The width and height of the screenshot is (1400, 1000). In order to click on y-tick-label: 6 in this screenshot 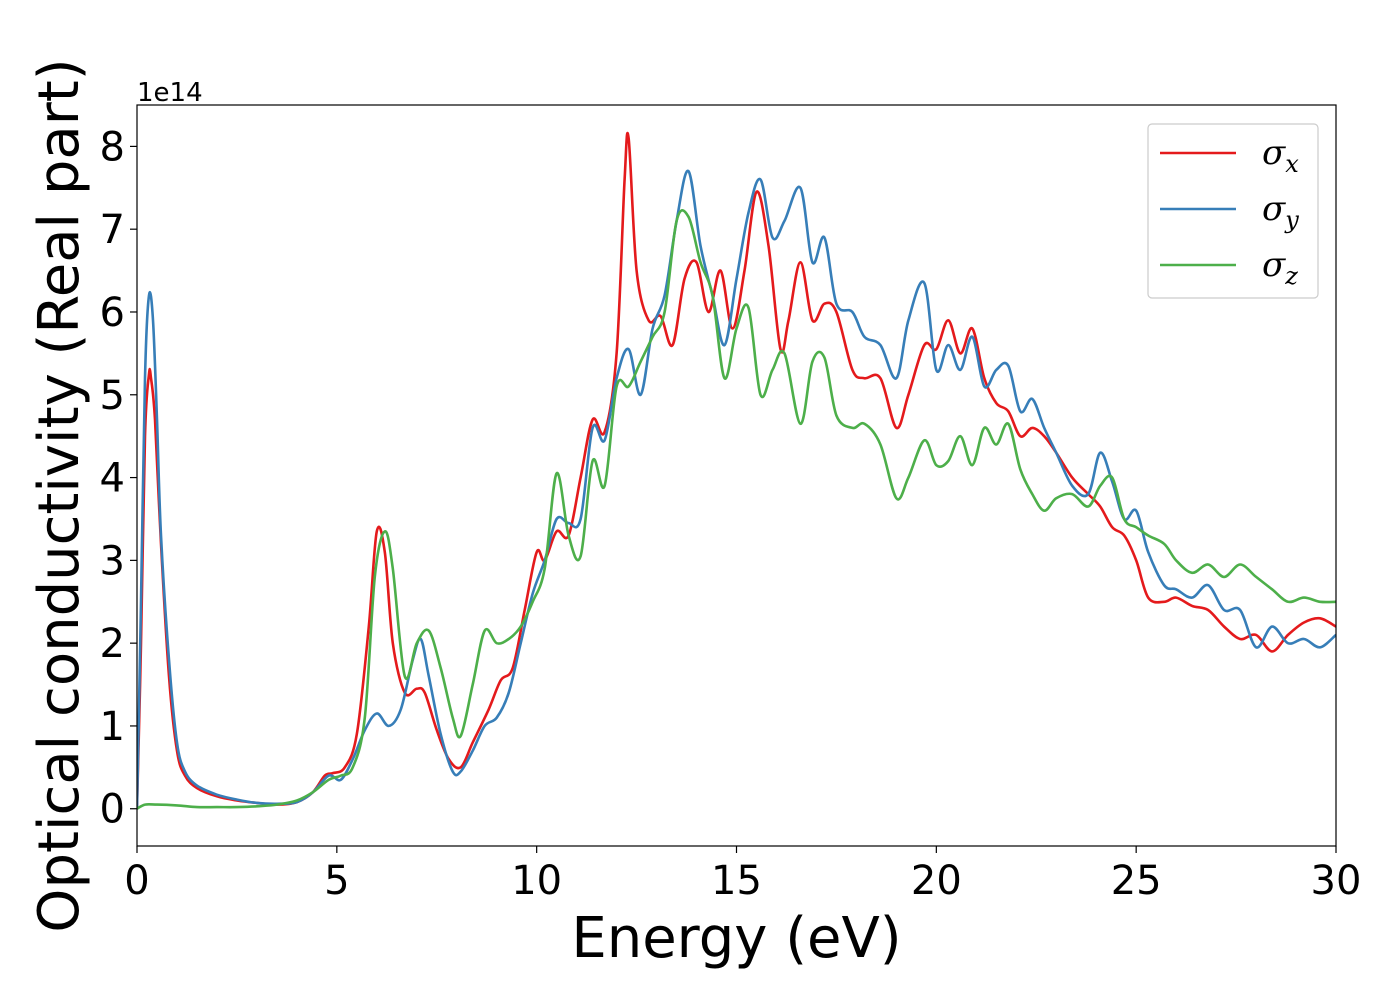, I will do `click(112, 313)`.